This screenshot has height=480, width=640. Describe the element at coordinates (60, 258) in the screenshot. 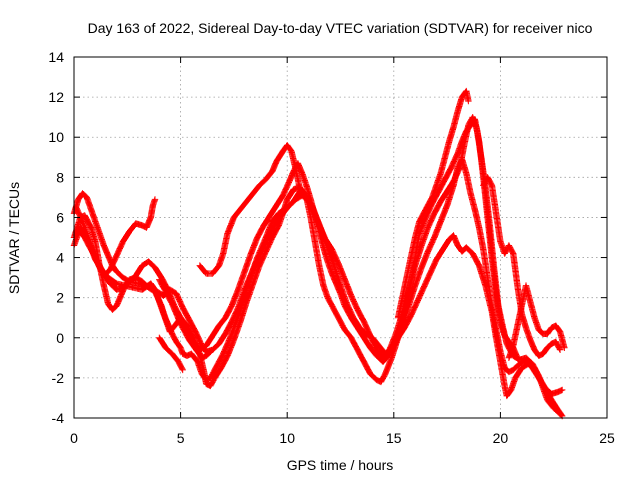

I see `y-tick-label: 4` at that location.